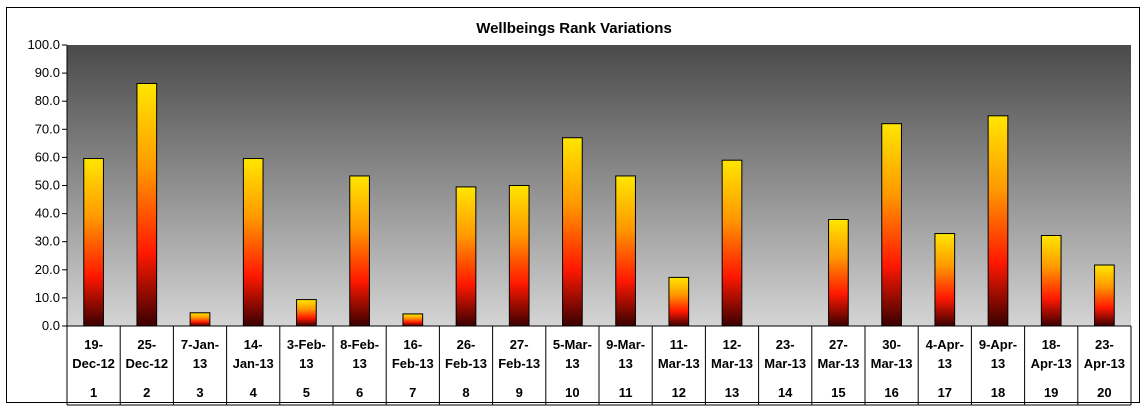  I want to click on x-tick-label: 8-Feb-, so click(359, 344).